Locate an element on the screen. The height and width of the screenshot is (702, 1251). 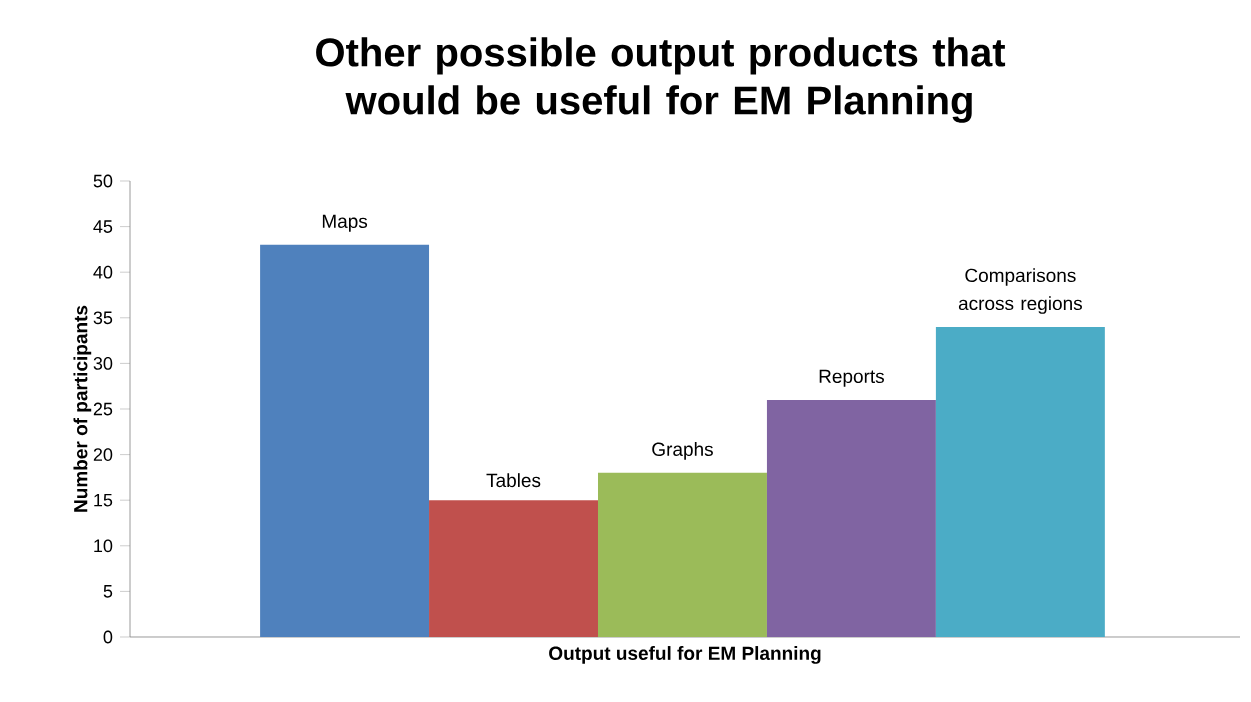
y-axis-title: Number of participants is located at coordinates (82, 408).